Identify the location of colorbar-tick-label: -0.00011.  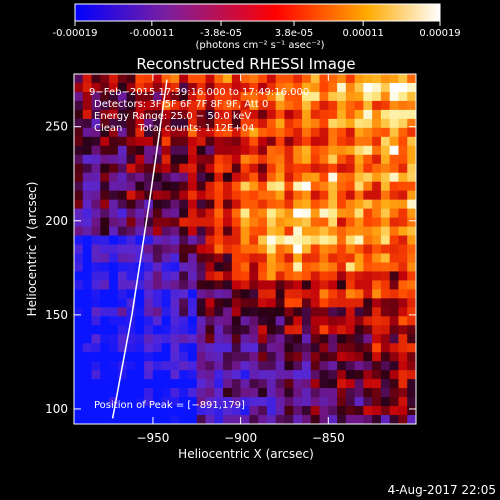
(151, 33).